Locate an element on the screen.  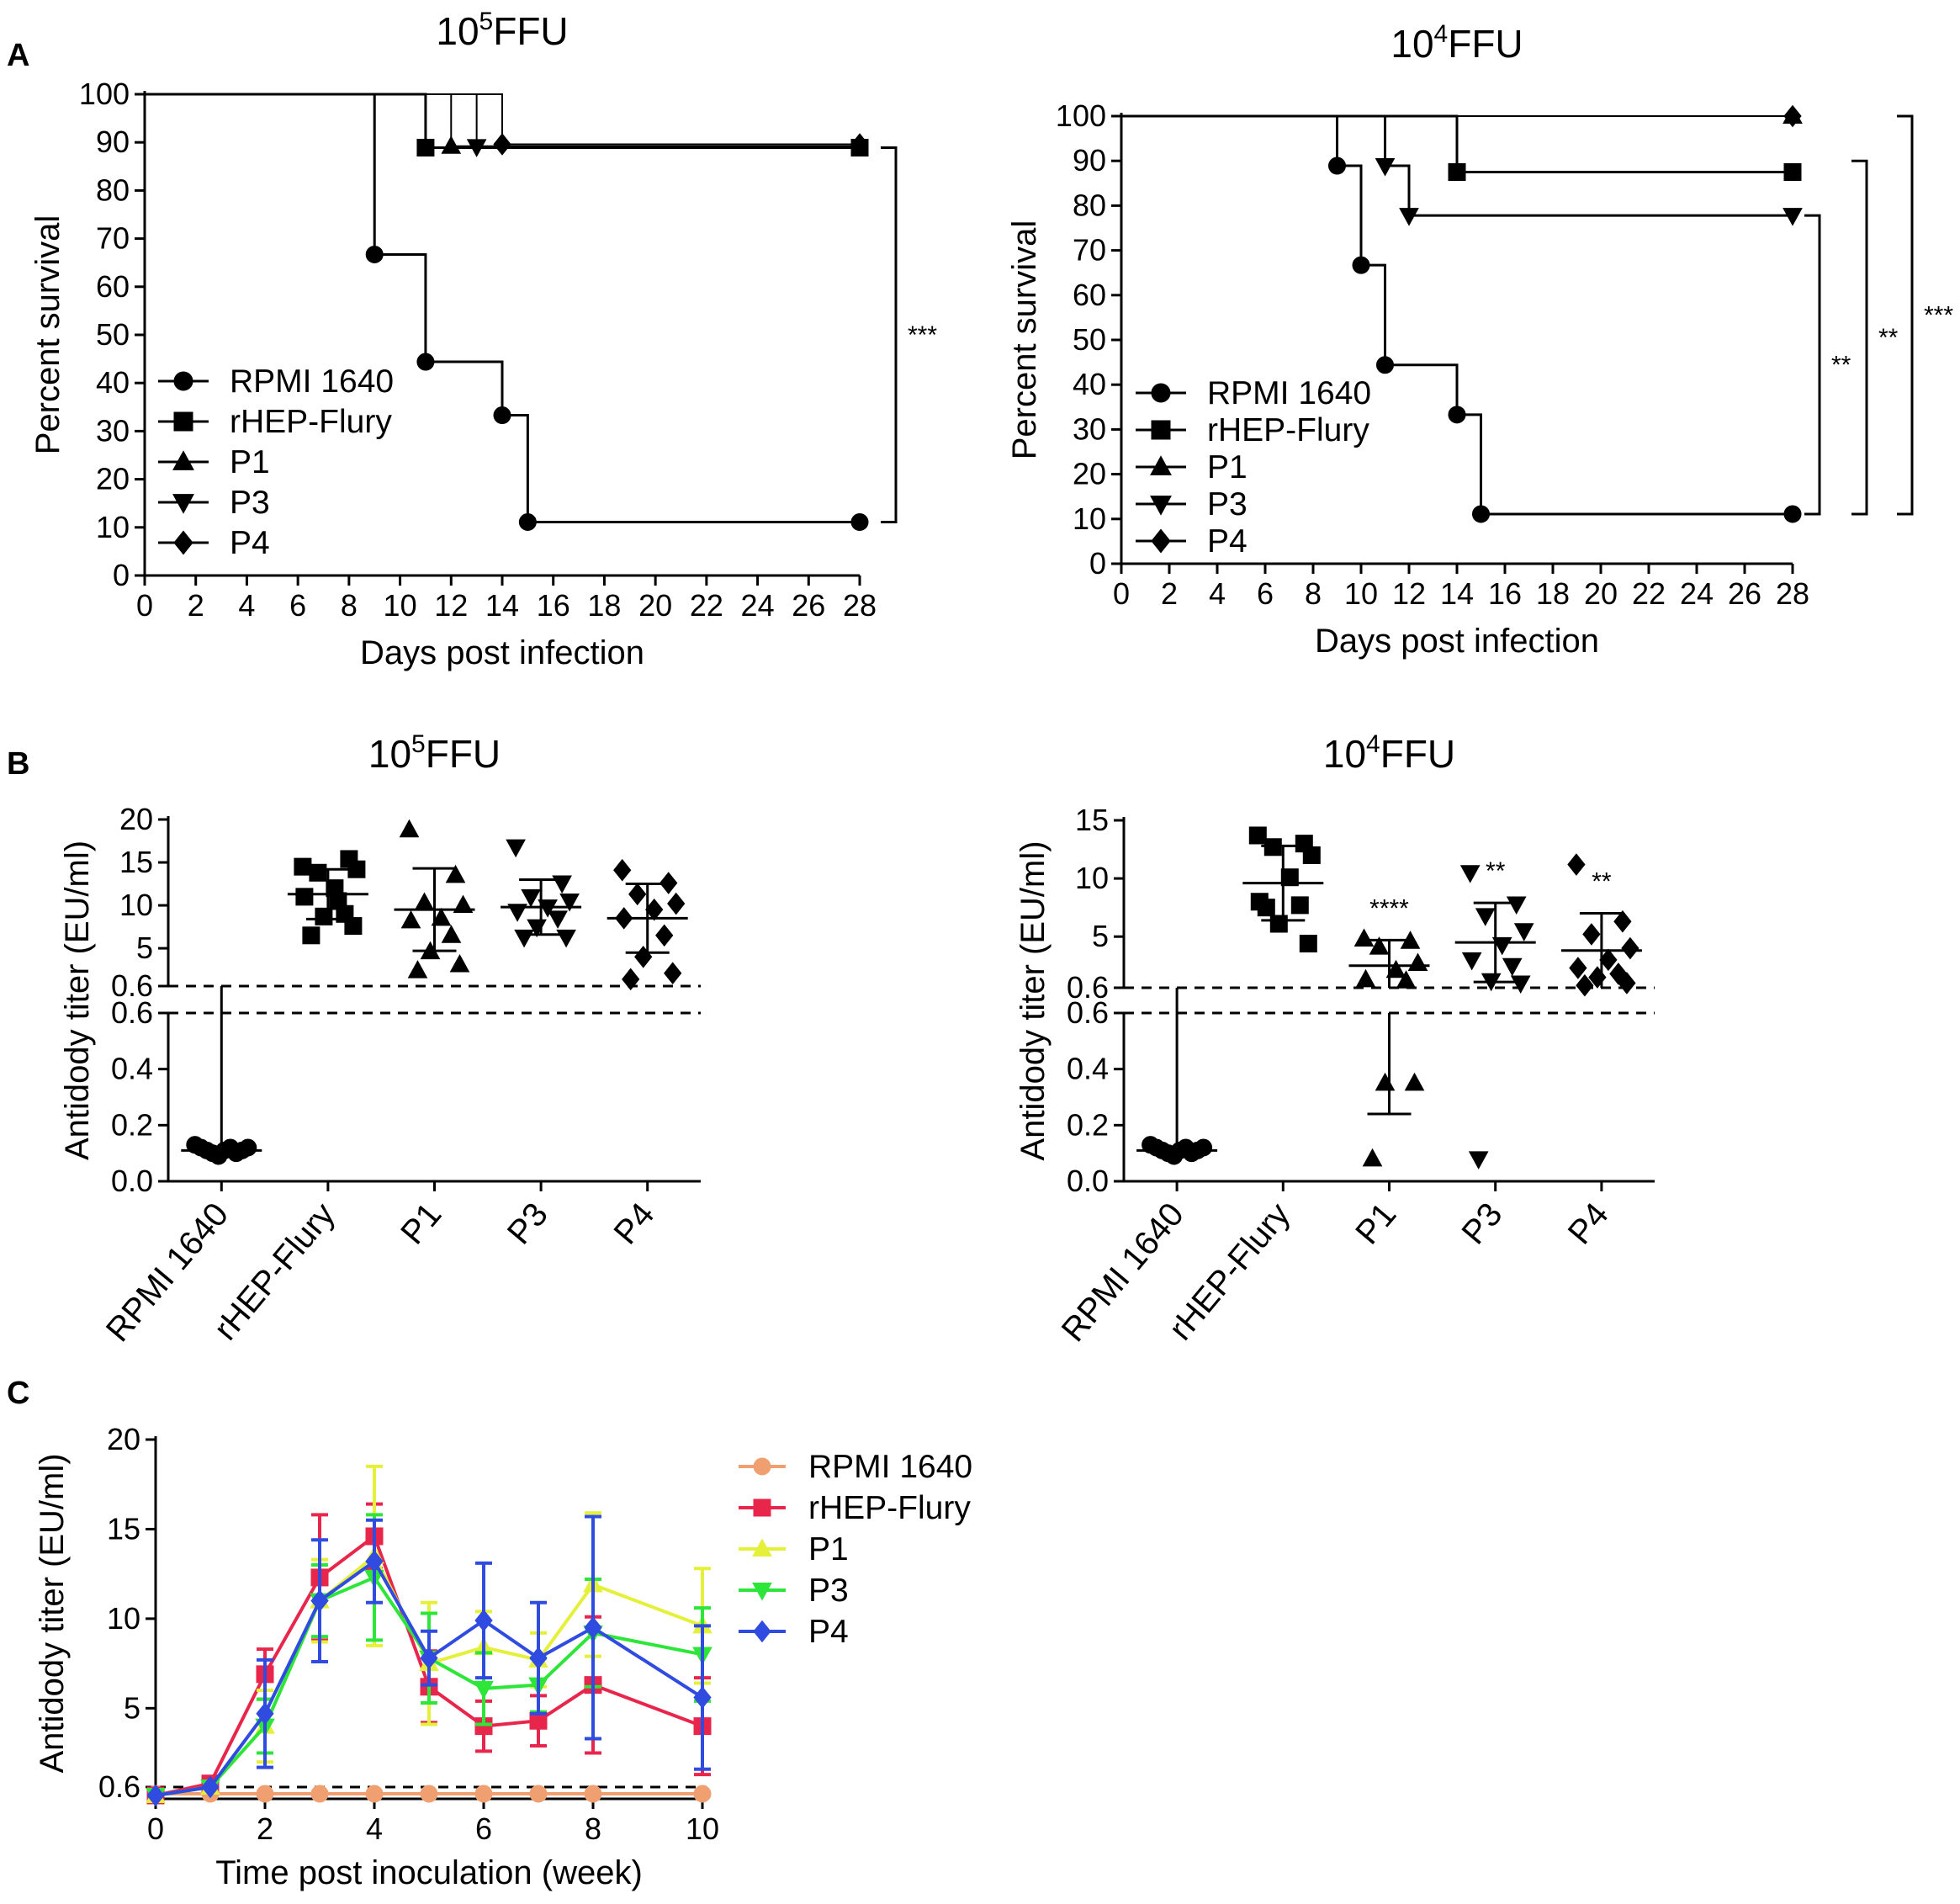
y-tick-label: 0.0 is located at coordinates (1088, 1181).